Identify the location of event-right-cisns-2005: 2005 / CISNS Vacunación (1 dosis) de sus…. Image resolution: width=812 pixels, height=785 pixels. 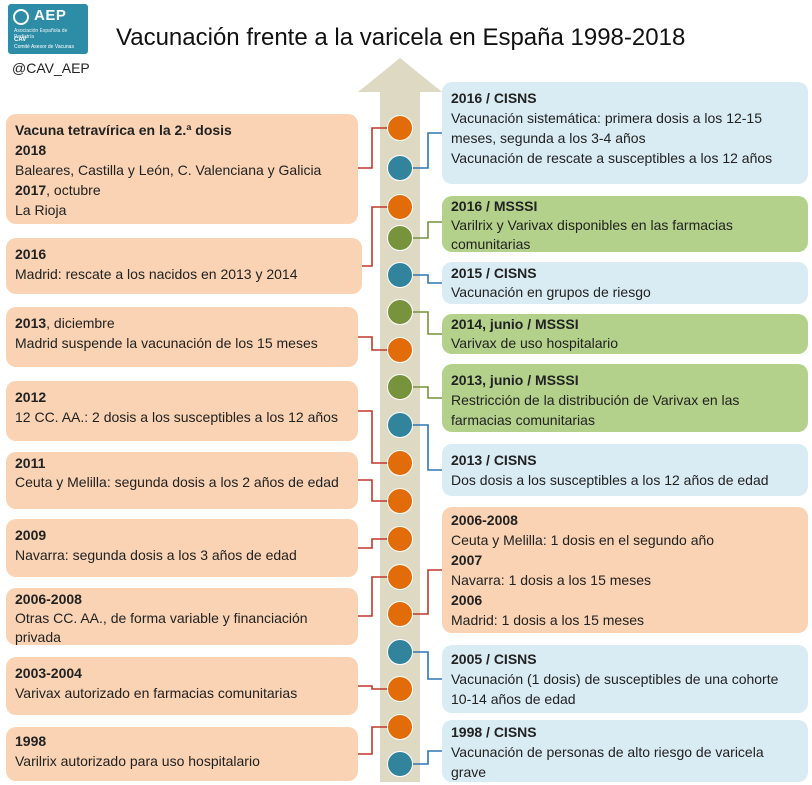
(625, 679).